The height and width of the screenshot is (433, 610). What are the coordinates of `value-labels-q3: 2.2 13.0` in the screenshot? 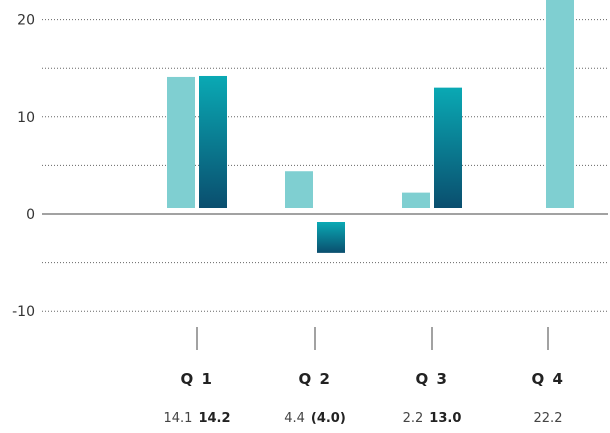 It's located at (432, 418).